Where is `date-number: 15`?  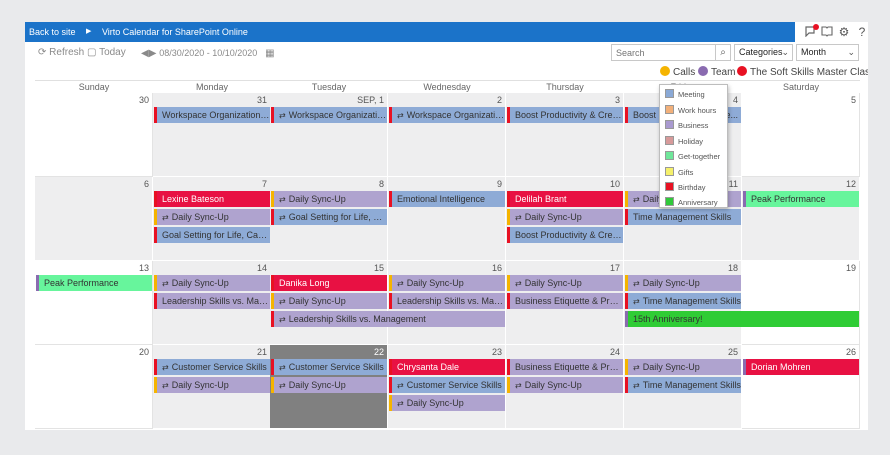
date-number: 15 is located at coordinates (378, 268).